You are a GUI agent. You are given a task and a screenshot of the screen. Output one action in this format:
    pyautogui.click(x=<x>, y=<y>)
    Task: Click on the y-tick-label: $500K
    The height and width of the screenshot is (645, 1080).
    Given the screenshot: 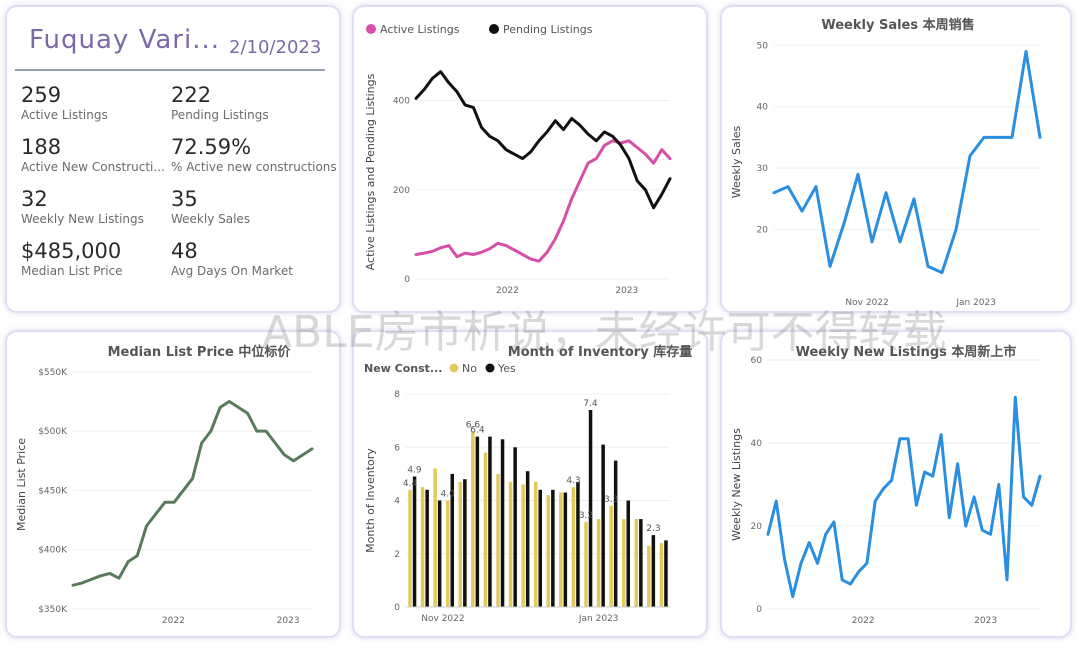 What is the action you would take?
    pyautogui.click(x=53, y=432)
    